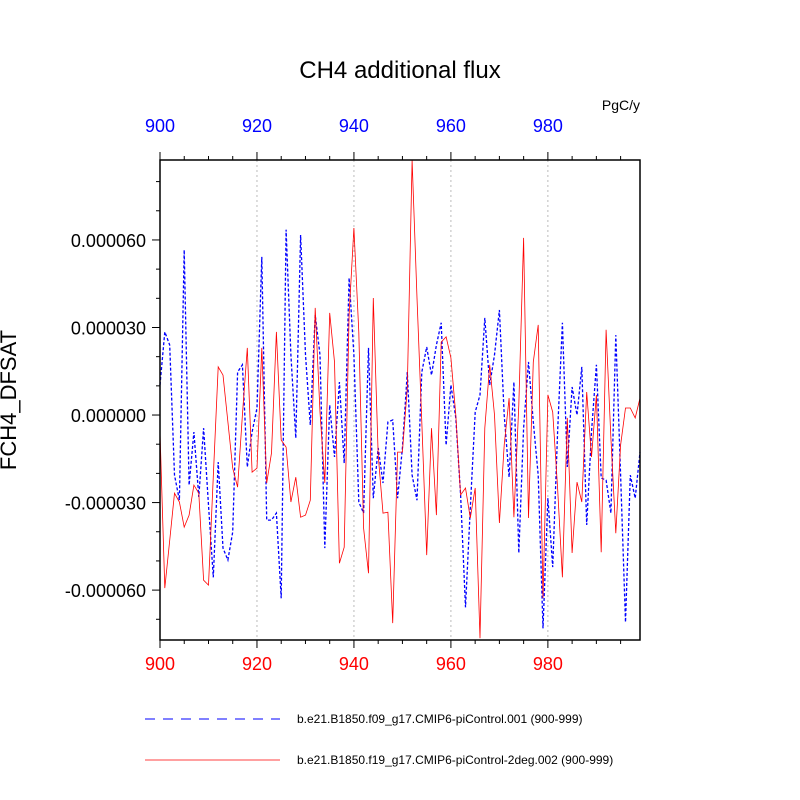  Describe the element at coordinates (548, 664) in the screenshot. I see `x-tick-label-bottom: 980` at that location.